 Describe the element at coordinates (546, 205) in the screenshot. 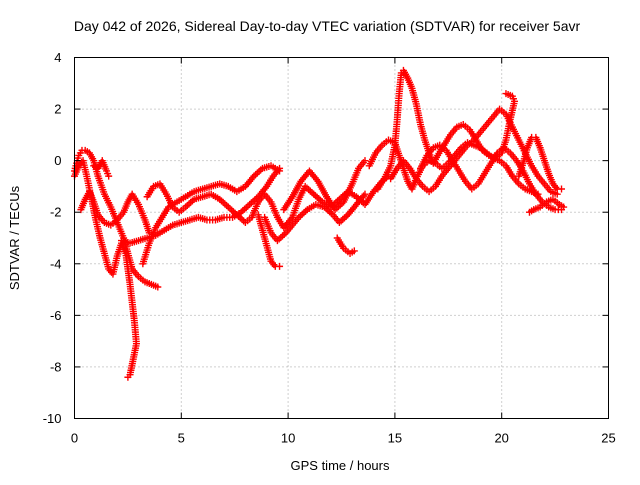

I see `series-track-q` at that location.